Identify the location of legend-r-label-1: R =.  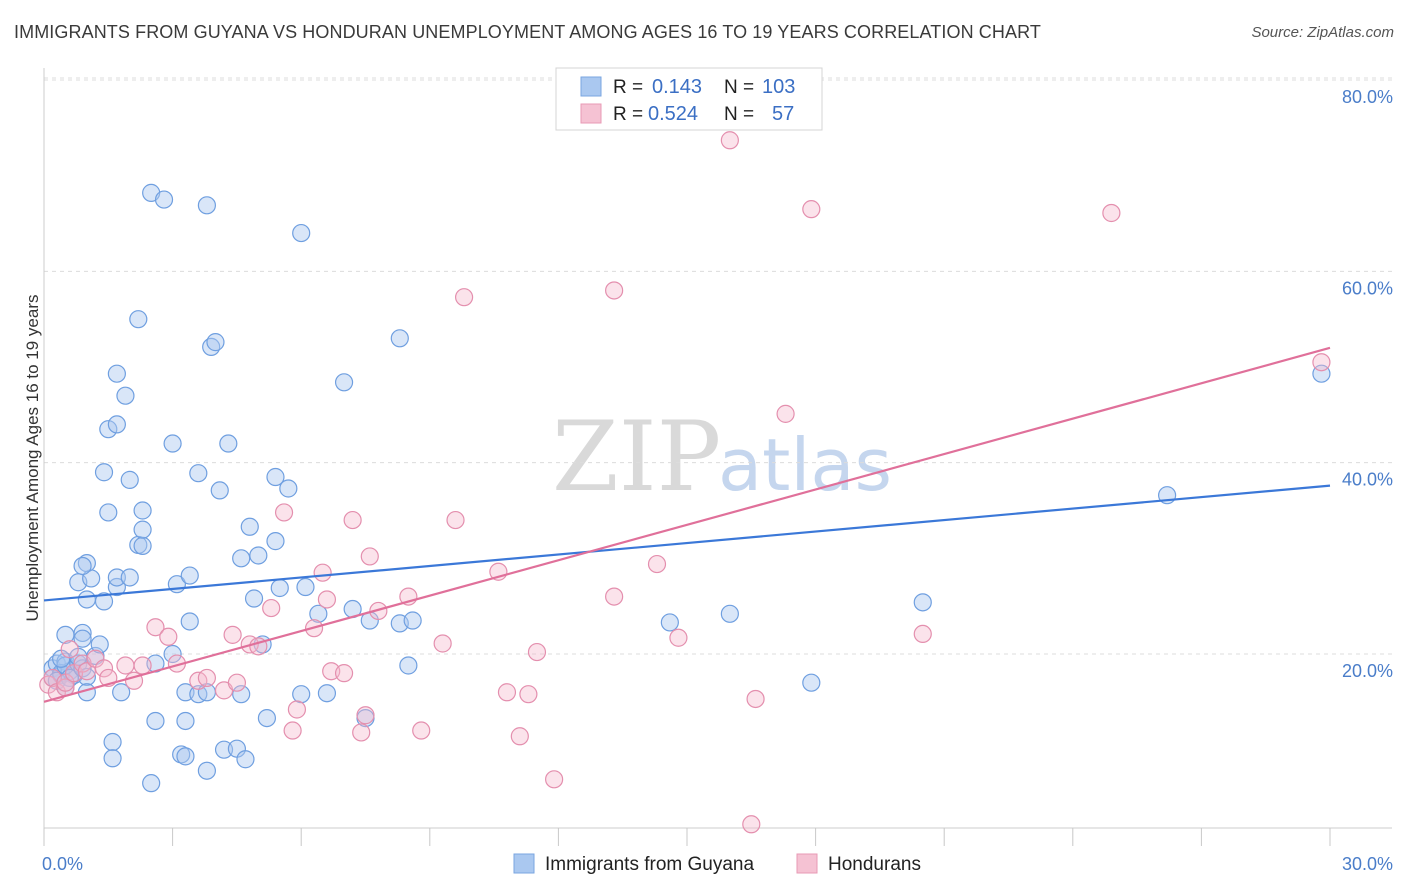
(628, 87).